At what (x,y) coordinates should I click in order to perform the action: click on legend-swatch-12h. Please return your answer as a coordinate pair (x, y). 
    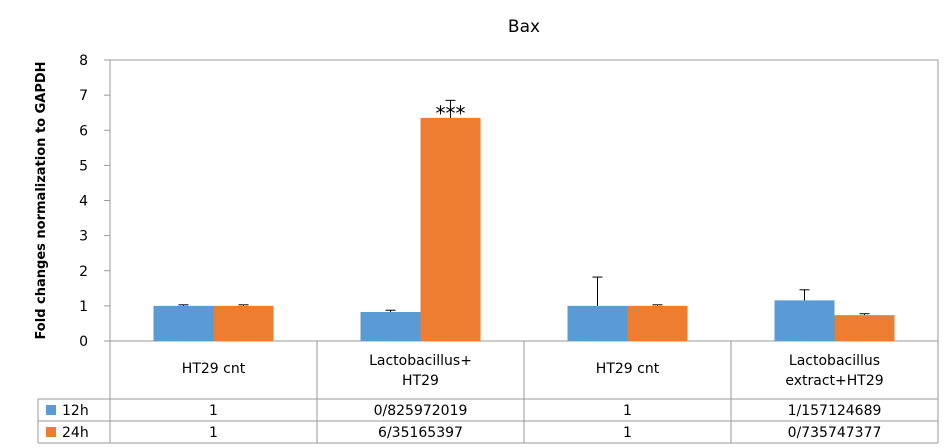
    Looking at the image, I should click on (51, 410).